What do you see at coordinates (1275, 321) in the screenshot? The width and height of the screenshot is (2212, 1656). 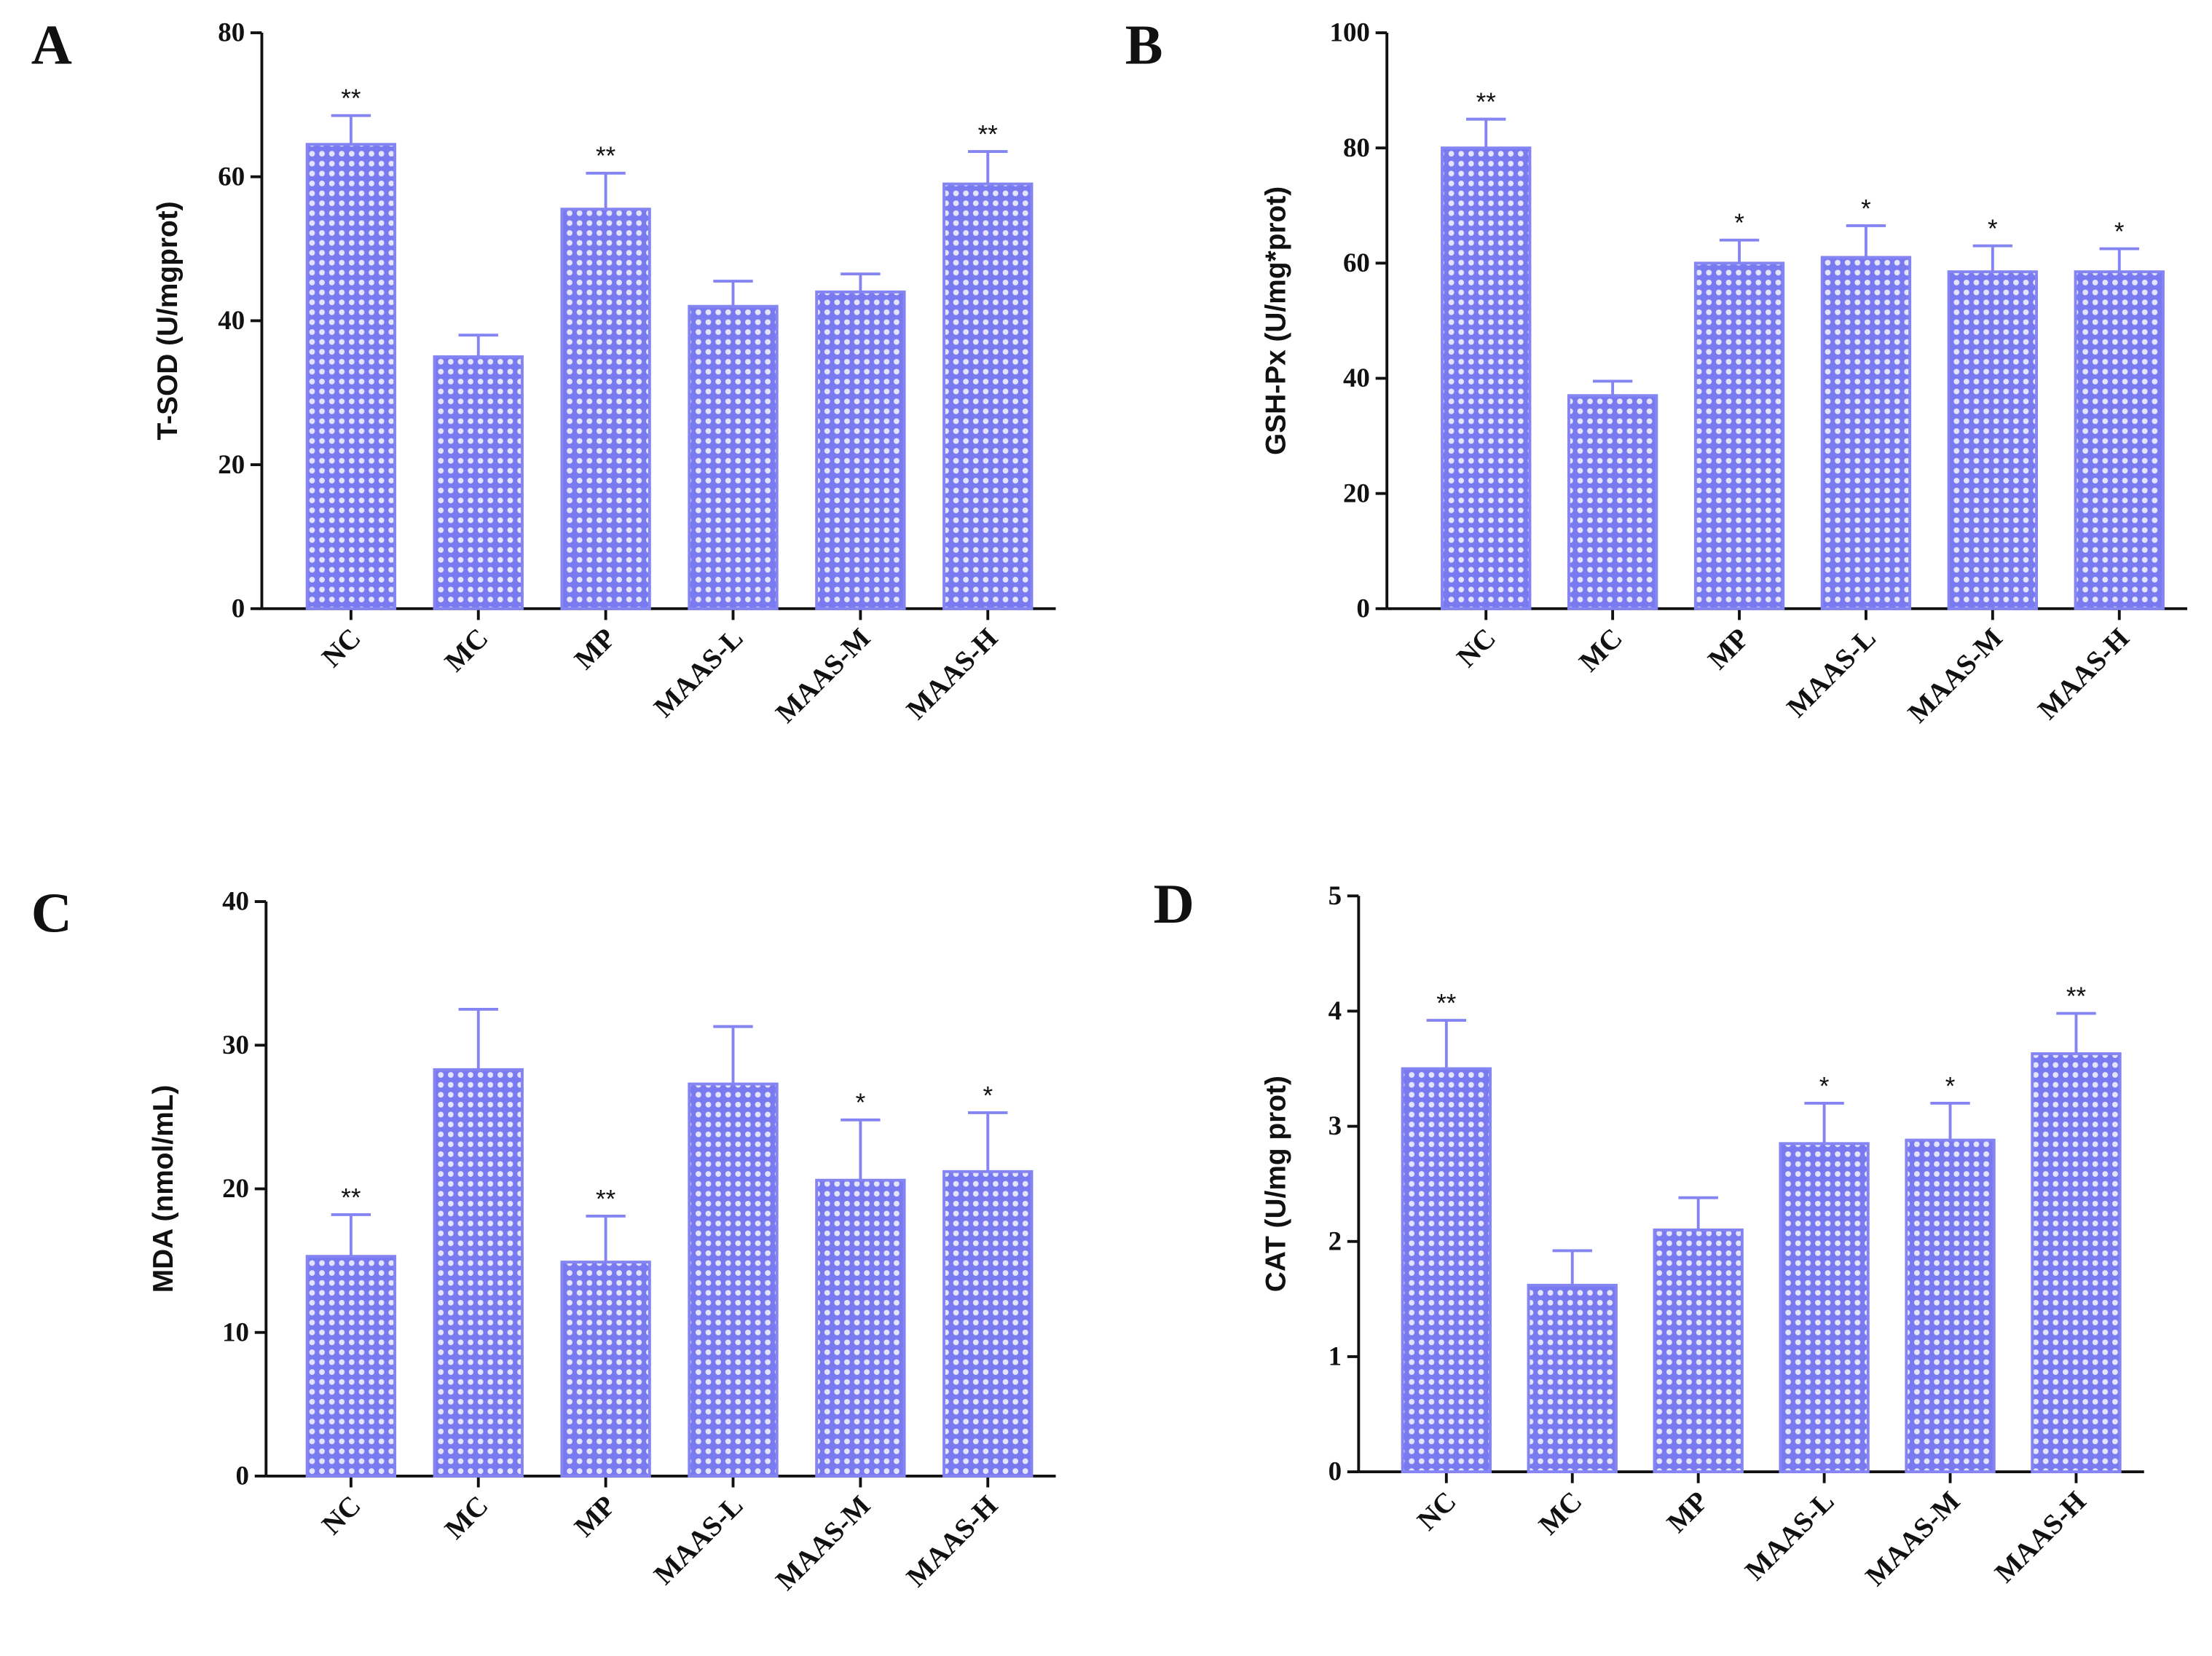 I see `y-axis-label: GSH-Px (U/mg*prot)` at bounding box center [1275, 321].